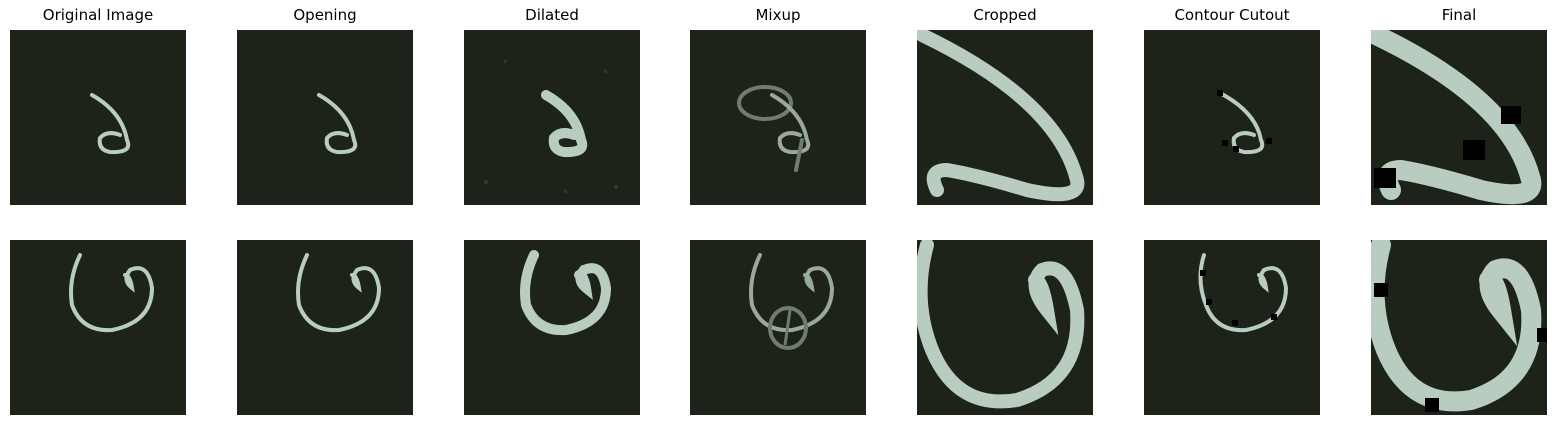  I want to click on image-mixup-row2, so click(778, 327).